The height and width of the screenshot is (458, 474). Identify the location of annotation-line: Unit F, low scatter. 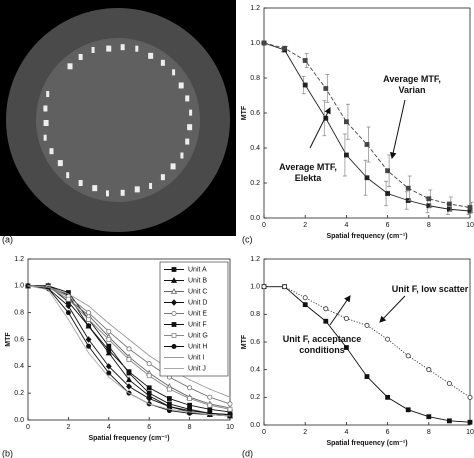
(430, 289).